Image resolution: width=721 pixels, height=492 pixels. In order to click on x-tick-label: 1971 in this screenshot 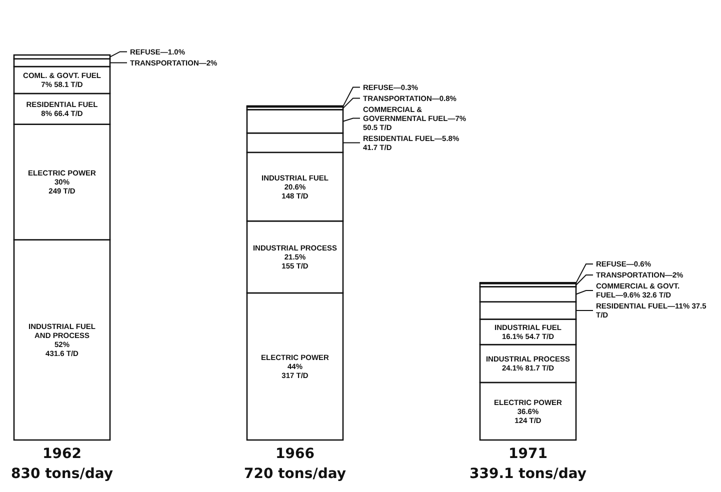, I will do `click(528, 454)`.